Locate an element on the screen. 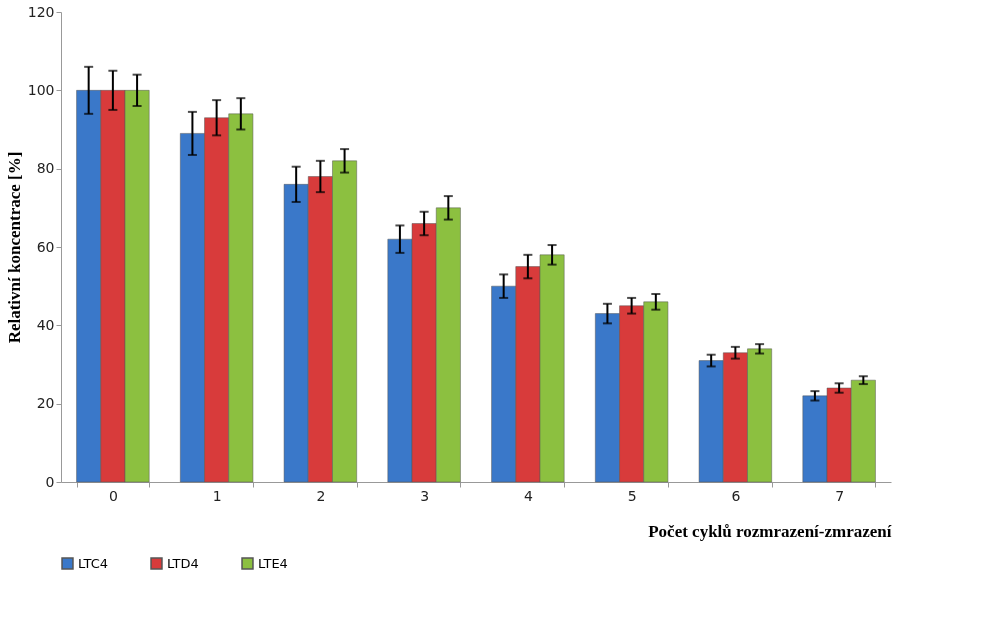 This screenshot has height=628, width=1004. y-tick-label: 100 is located at coordinates (41, 89).